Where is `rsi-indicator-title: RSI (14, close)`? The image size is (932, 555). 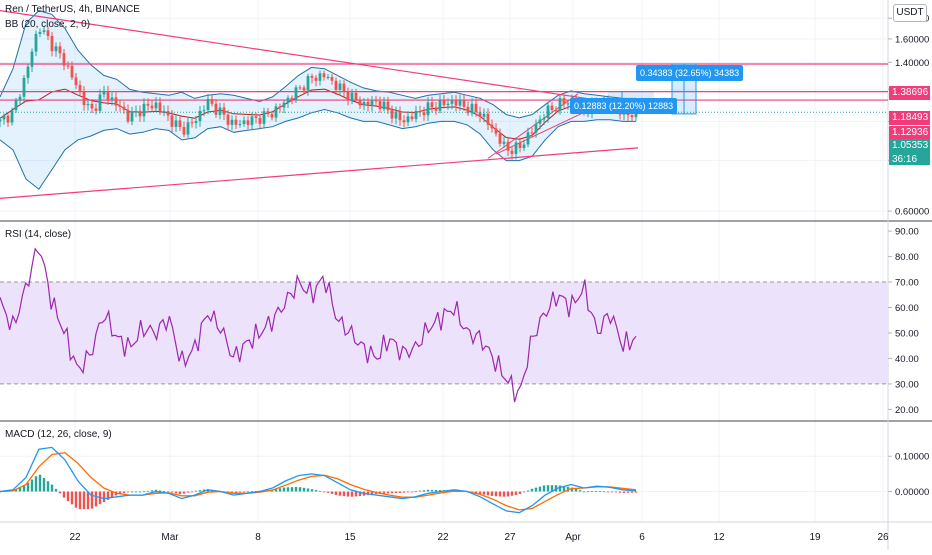 rsi-indicator-title: RSI (14, close) is located at coordinates (38, 234).